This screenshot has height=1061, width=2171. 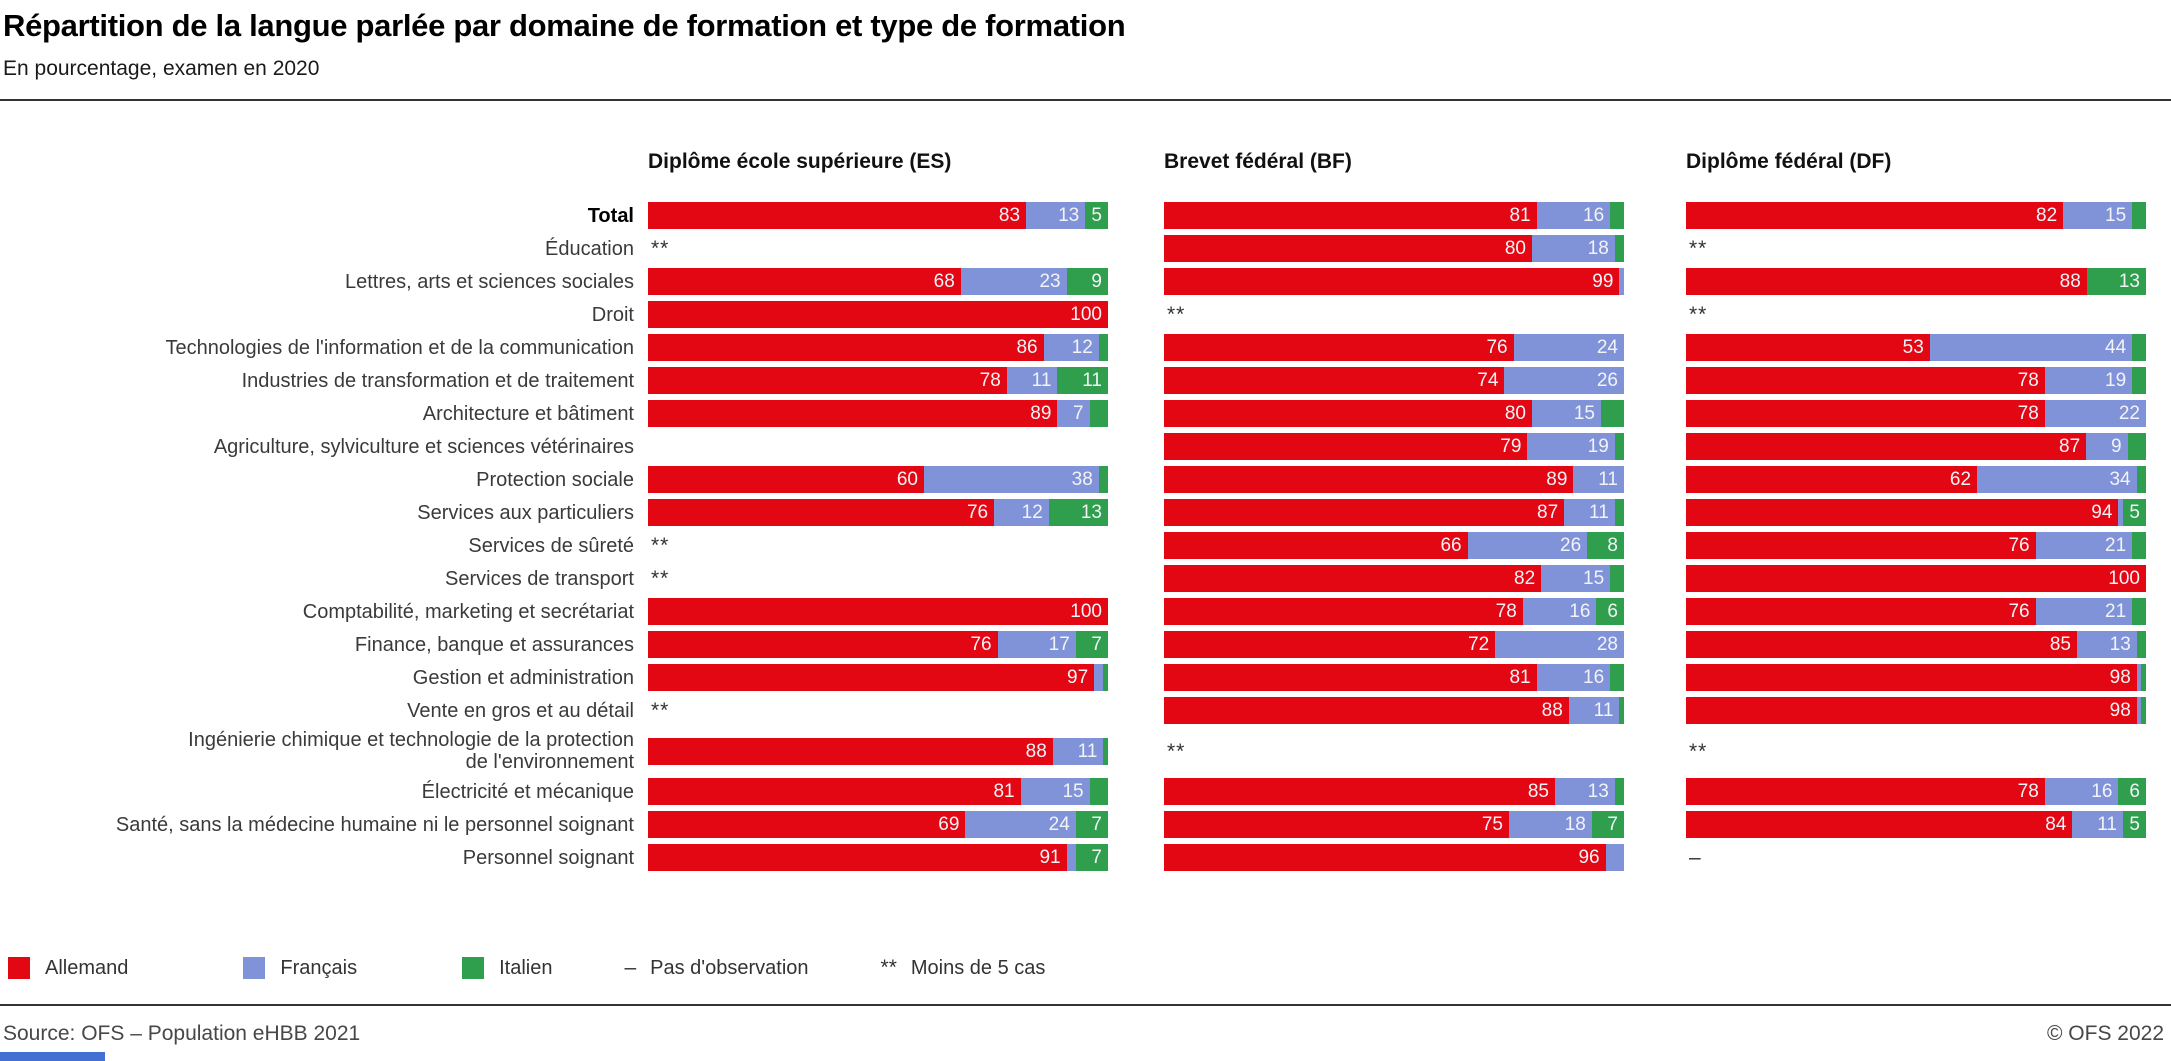 I want to click on stacked-bar: 98, so click(x=1916, y=710).